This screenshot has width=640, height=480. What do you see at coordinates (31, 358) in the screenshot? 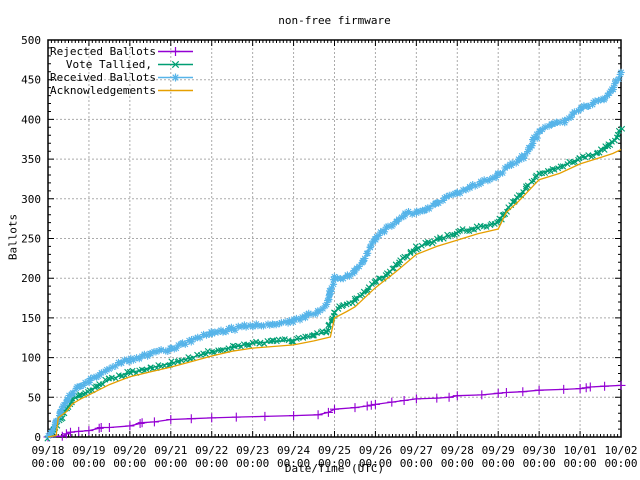
I see `svg-text: 100` at bounding box center [31, 358].